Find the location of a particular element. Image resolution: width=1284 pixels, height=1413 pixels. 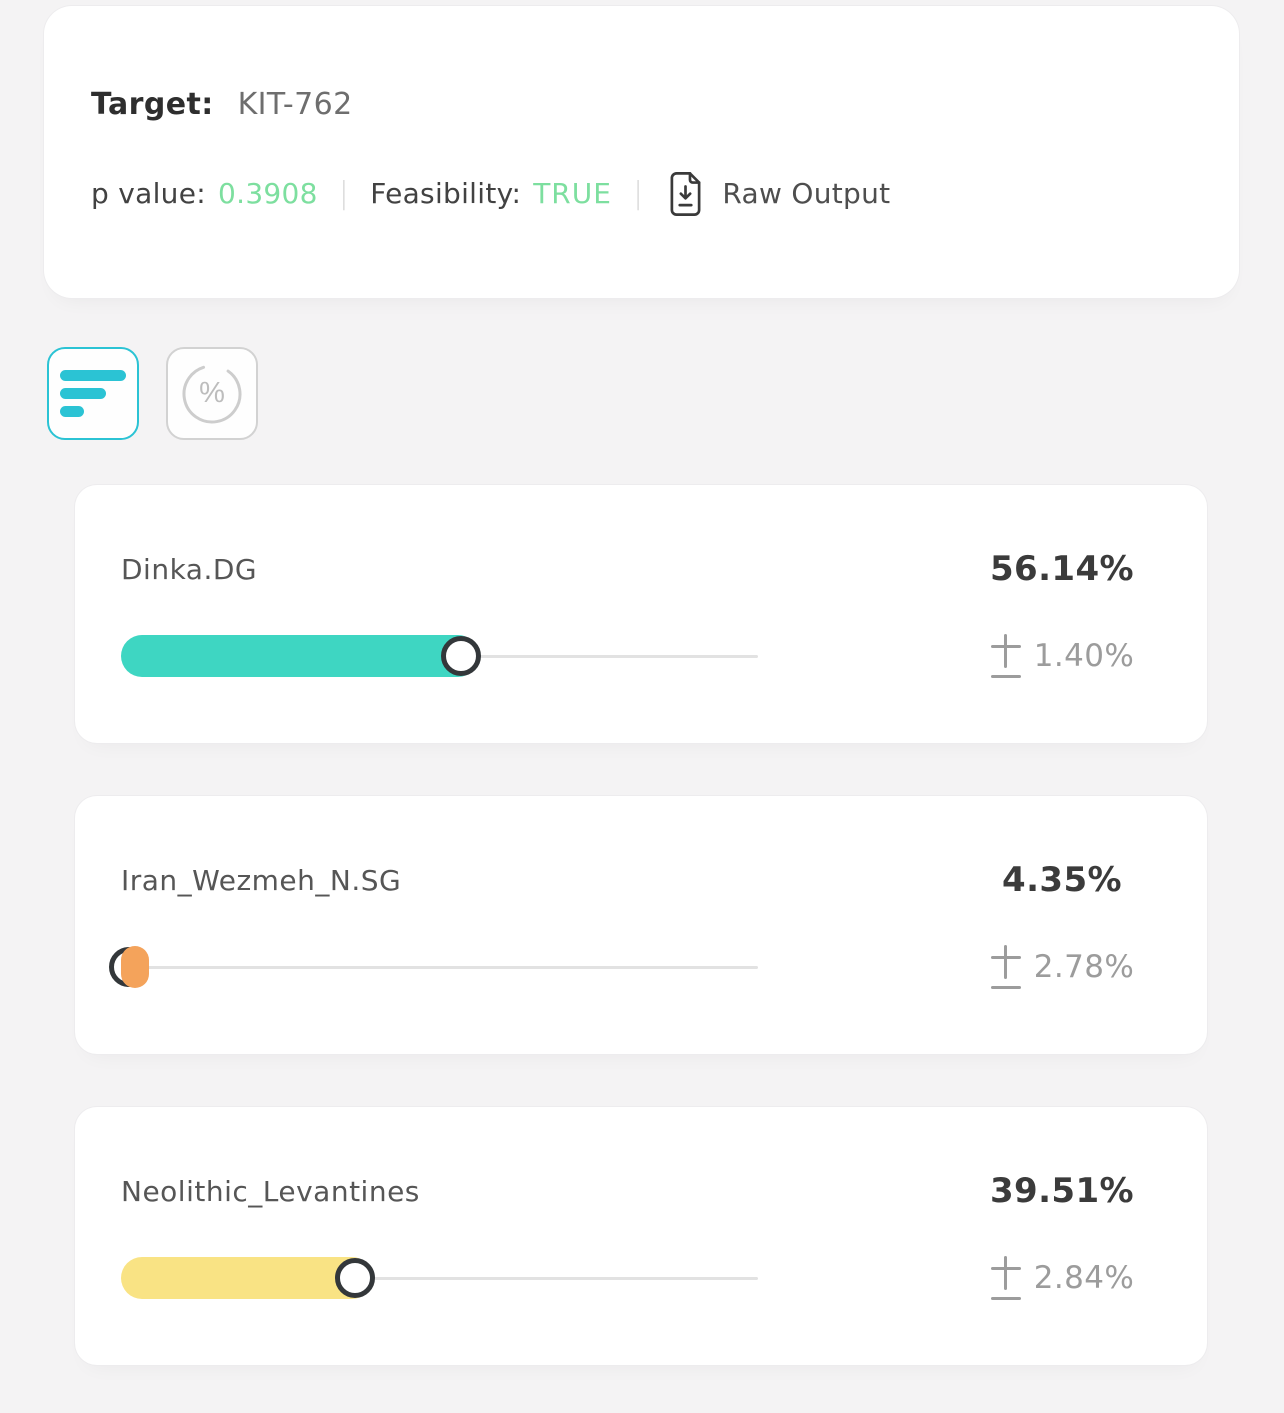

feasibility-label: Feasibility: is located at coordinates (446, 193).